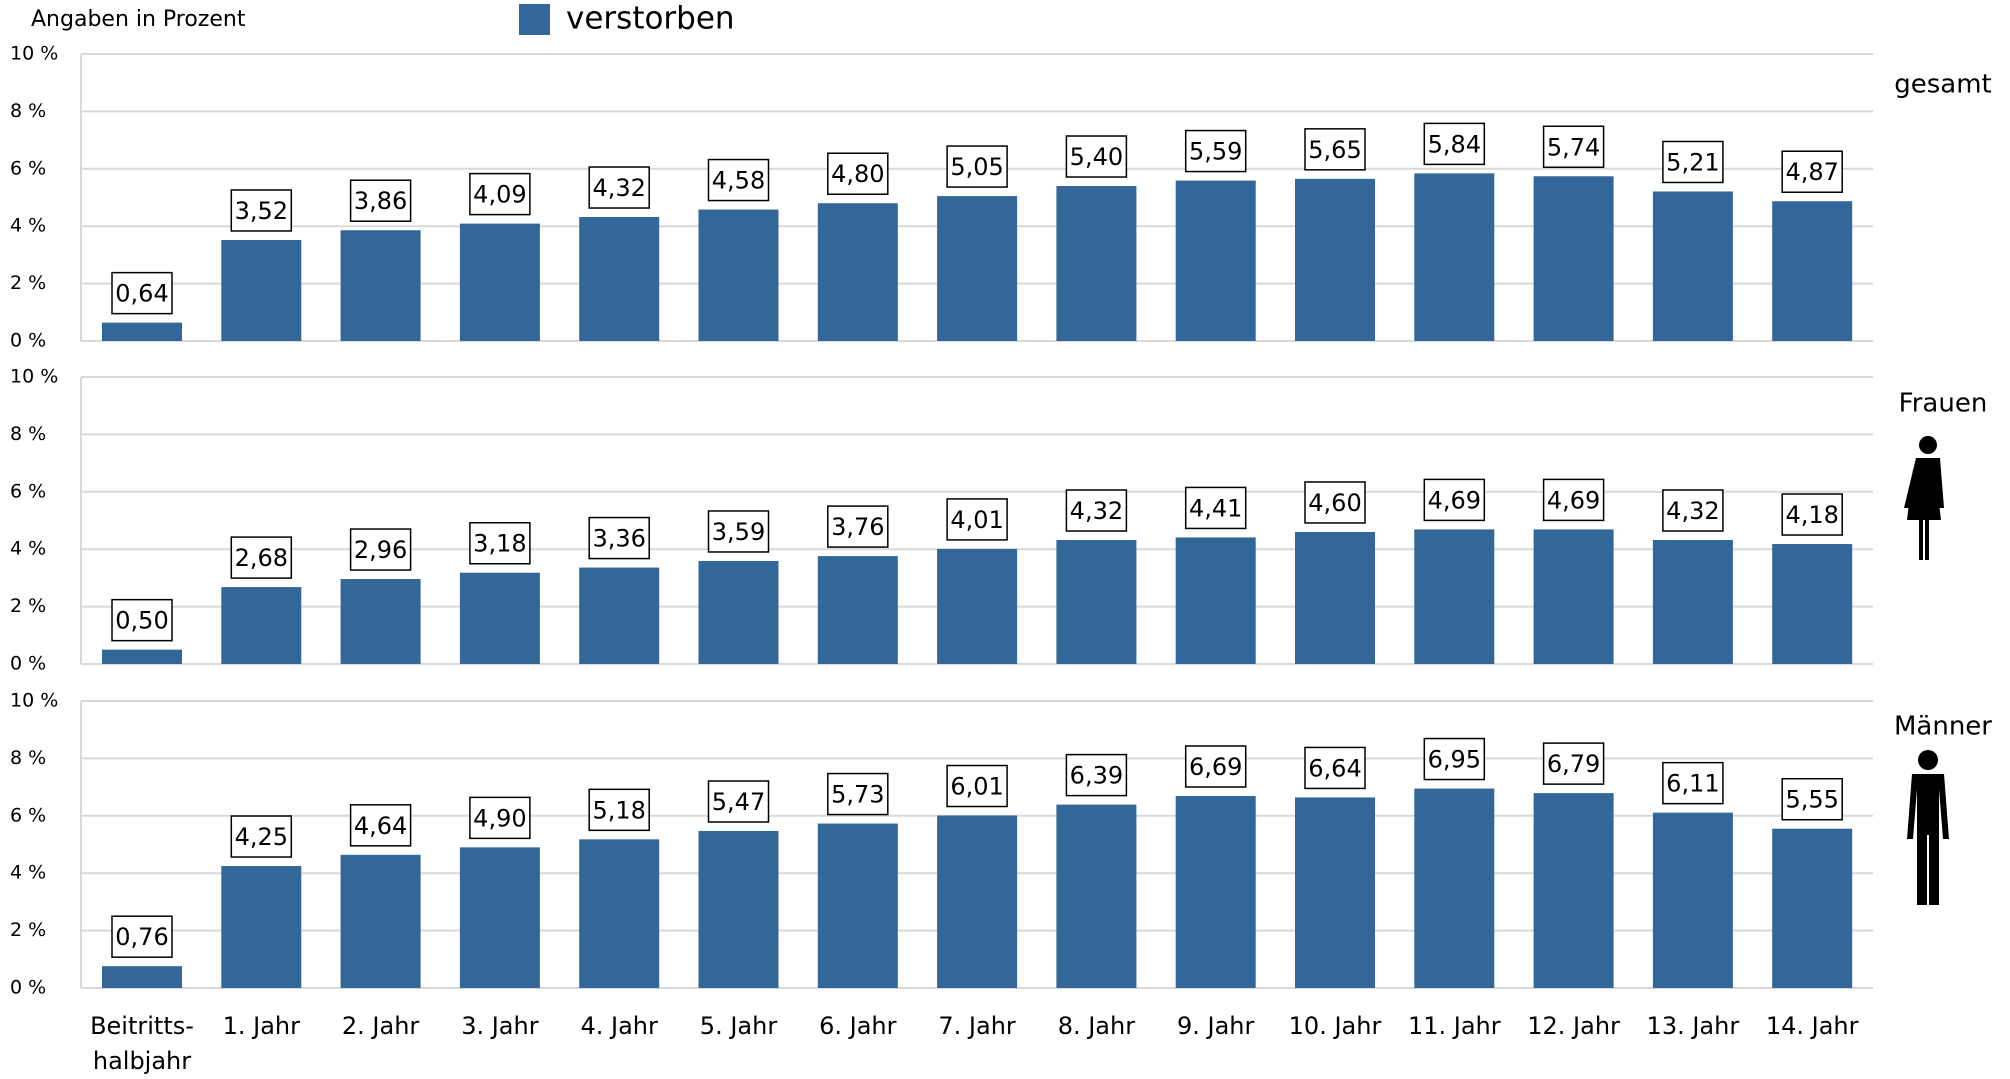  What do you see at coordinates (1215, 767) in the screenshot?
I see `value-label: 6,69` at bounding box center [1215, 767].